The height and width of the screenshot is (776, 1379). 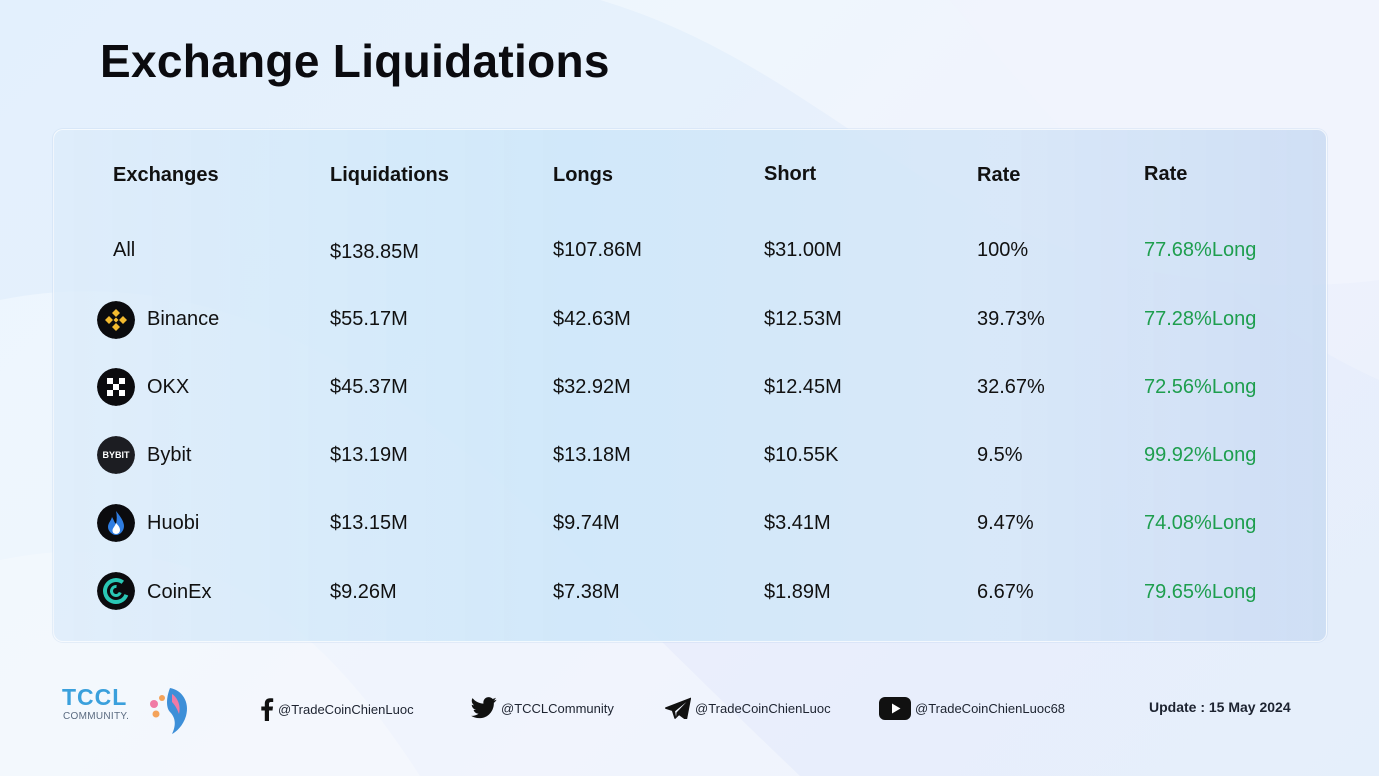 What do you see at coordinates (173, 523) in the screenshot?
I see `row-name: Huobi` at bounding box center [173, 523].